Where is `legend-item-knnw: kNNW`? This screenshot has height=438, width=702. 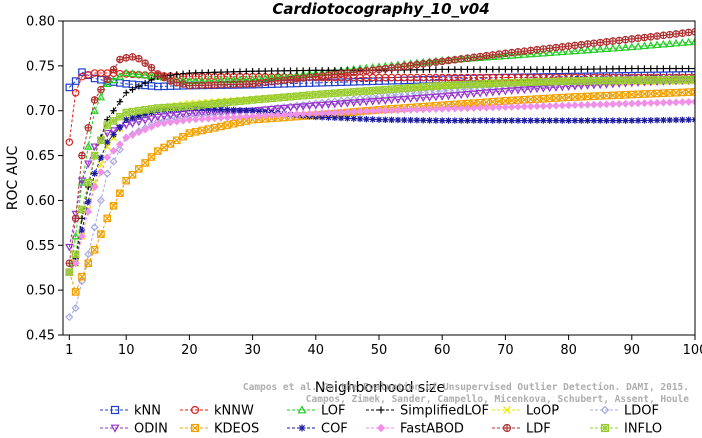 legend-item-knnw: kNNW is located at coordinates (217, 411).